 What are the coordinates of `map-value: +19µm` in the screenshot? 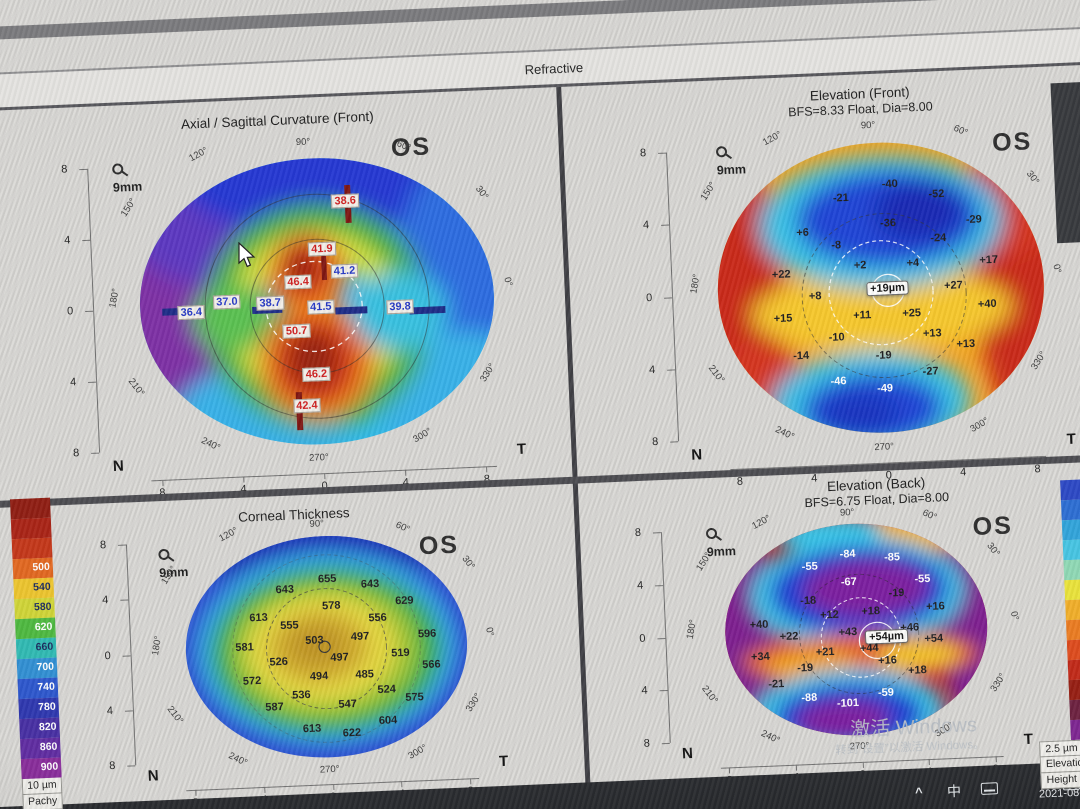 It's located at (887, 287).